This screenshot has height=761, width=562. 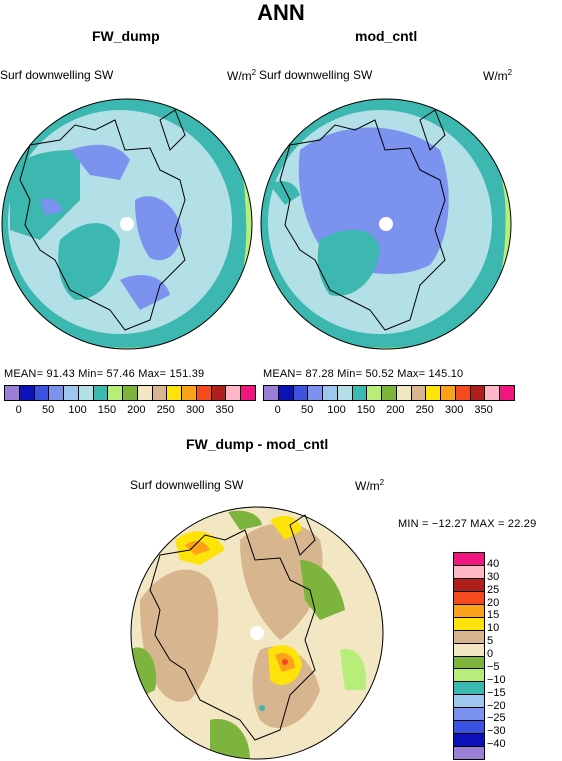 I want to click on units-label-right: W/m2, so click(x=498, y=75).